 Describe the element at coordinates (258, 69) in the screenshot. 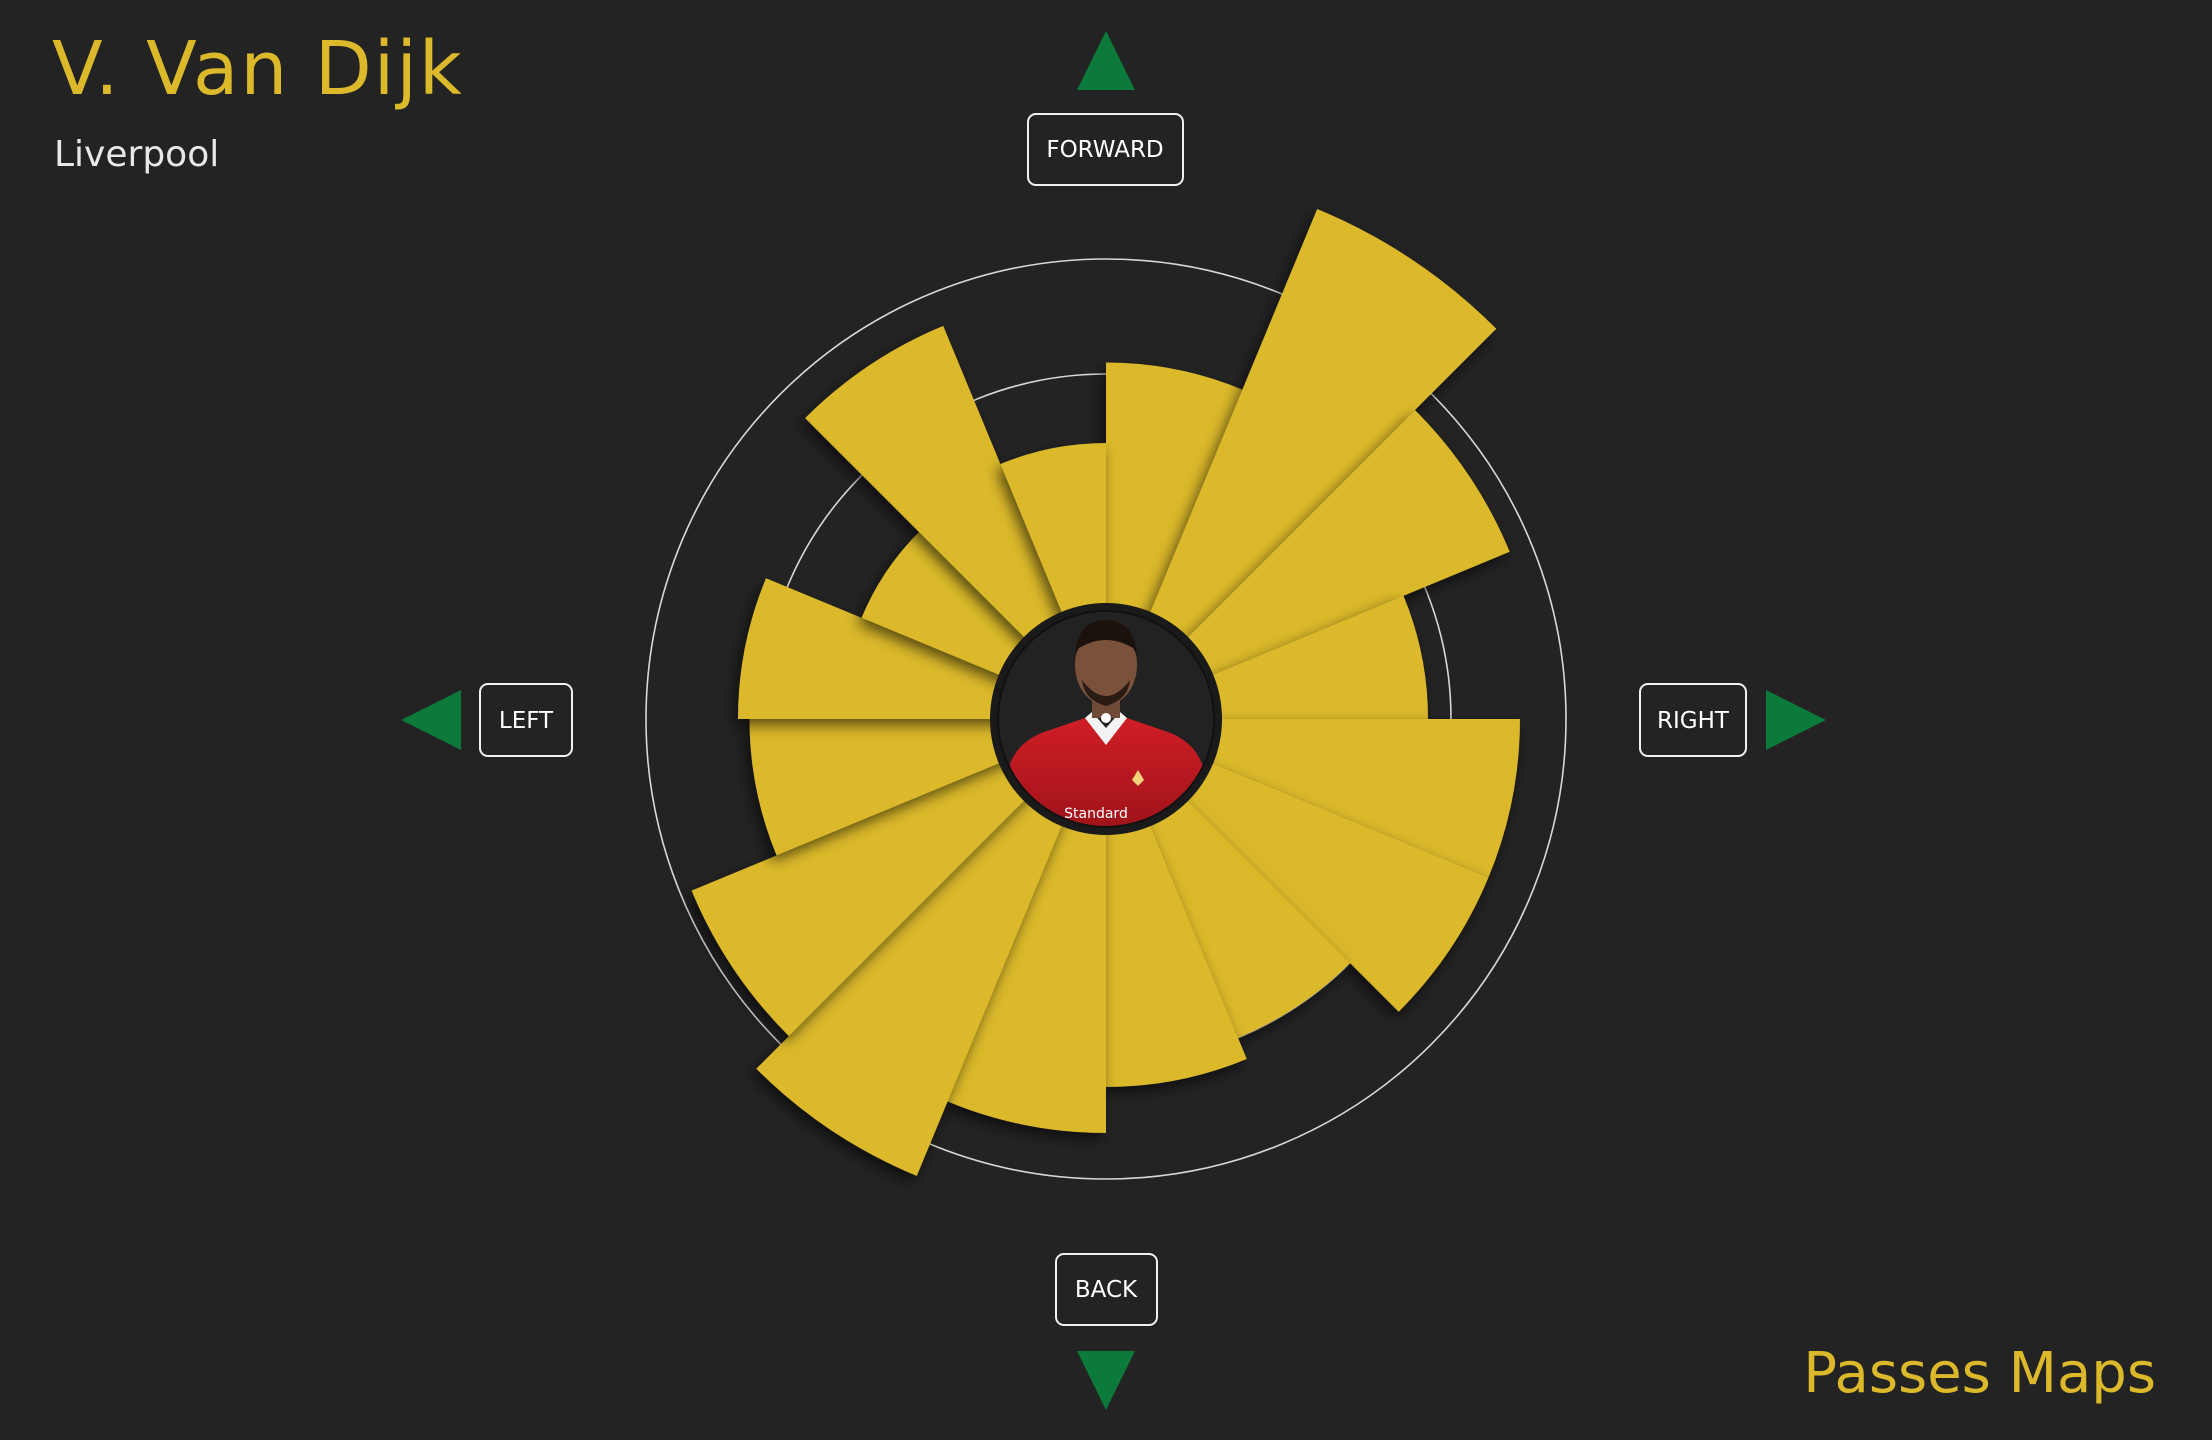

I see `player-name: V. Van Dijk` at that location.